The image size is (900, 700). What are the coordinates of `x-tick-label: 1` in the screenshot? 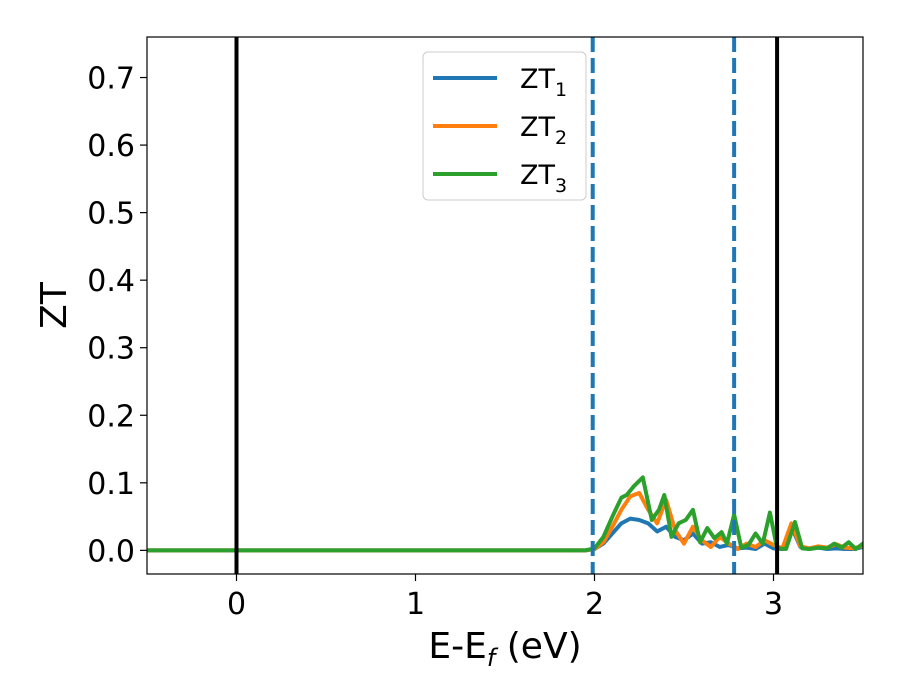 It's located at (415, 604).